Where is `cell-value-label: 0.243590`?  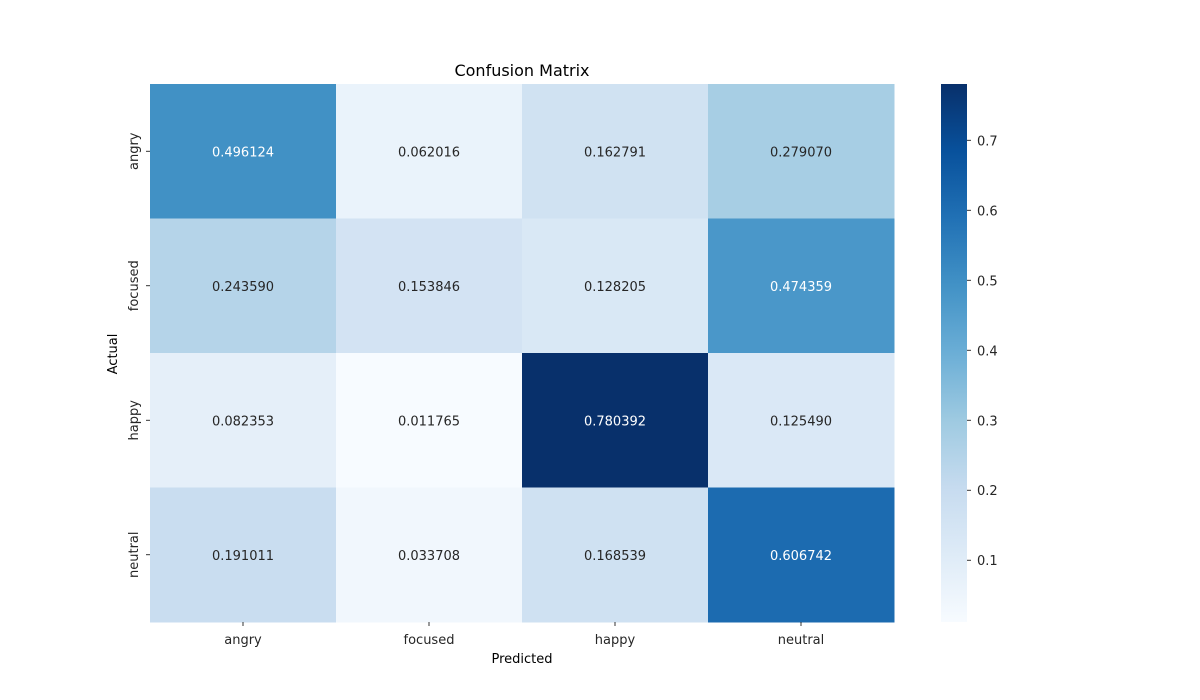
cell-value-label: 0.243590 is located at coordinates (243, 287).